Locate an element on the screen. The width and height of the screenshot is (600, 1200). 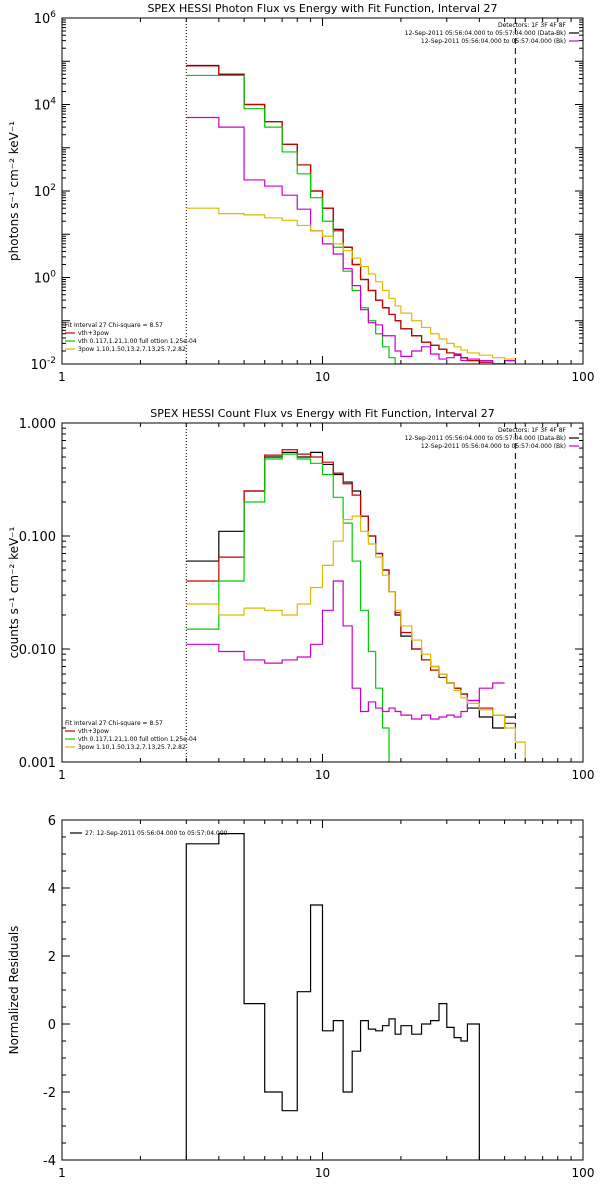
y-tick-label: -4 is located at coordinates (49, 1161).